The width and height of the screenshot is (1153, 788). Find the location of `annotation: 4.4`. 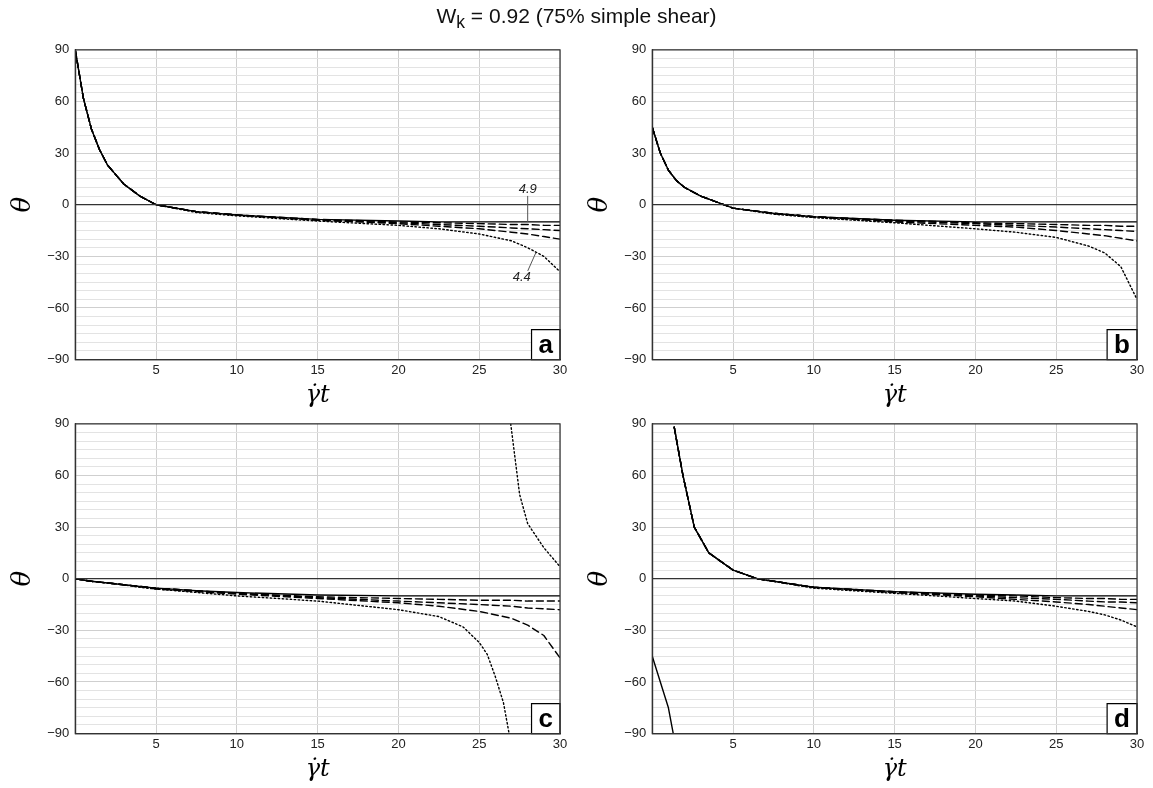

annotation: 4.4 is located at coordinates (521, 276).